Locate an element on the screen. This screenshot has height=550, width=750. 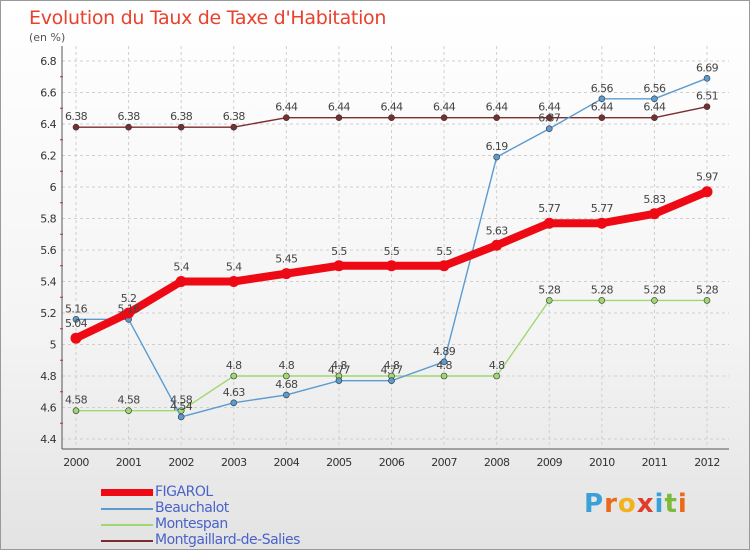
logo-letter: r is located at coordinates (611, 504).